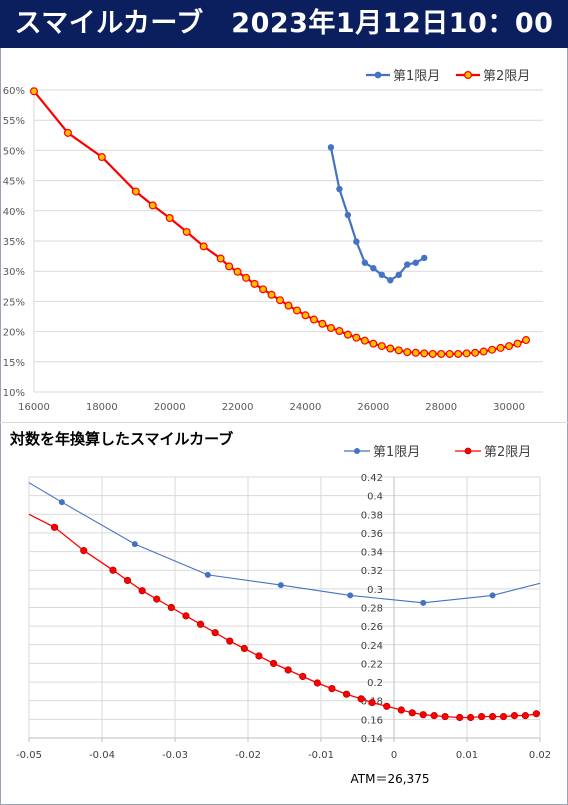 The width and height of the screenshot is (568, 805). Describe the element at coordinates (437, 452) in the screenshot. I see `chart2-legend: 第1限月 第2限月` at that location.